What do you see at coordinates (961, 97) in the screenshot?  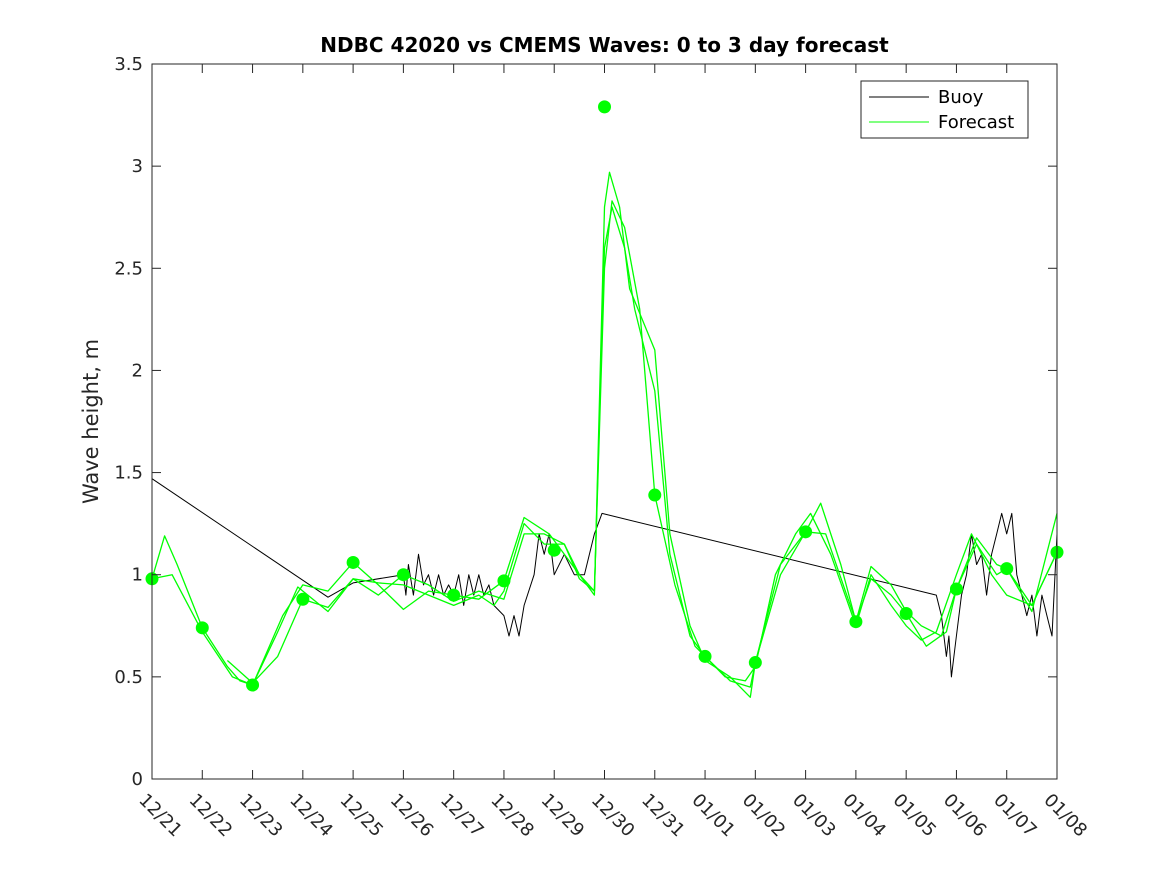 I see `legend-label-buoy: Buoy` at bounding box center [961, 97].